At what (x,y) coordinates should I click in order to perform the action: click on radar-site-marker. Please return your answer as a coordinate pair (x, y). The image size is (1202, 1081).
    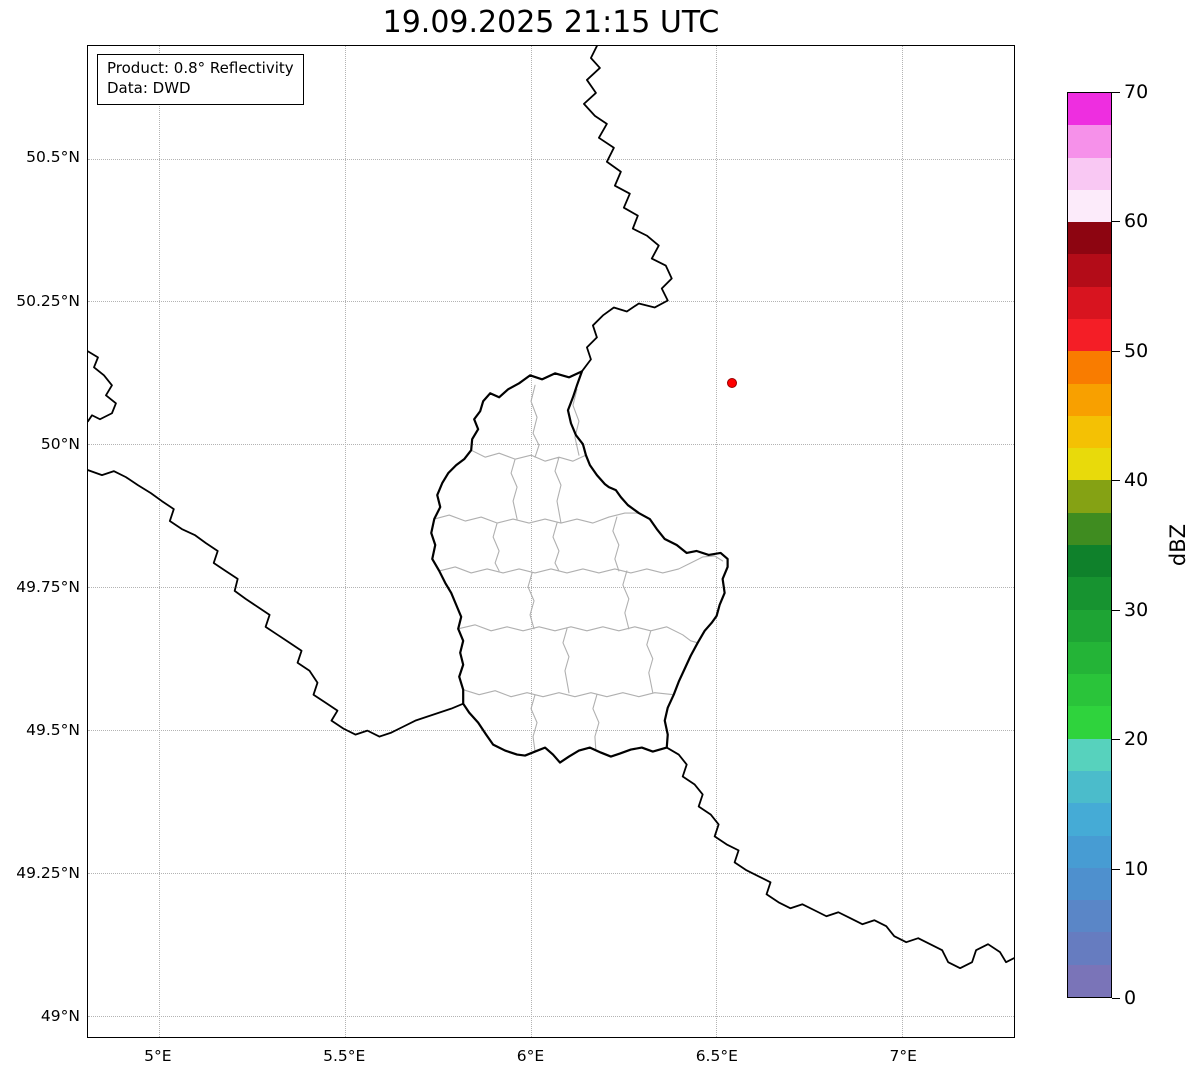
    Looking at the image, I should click on (732, 383).